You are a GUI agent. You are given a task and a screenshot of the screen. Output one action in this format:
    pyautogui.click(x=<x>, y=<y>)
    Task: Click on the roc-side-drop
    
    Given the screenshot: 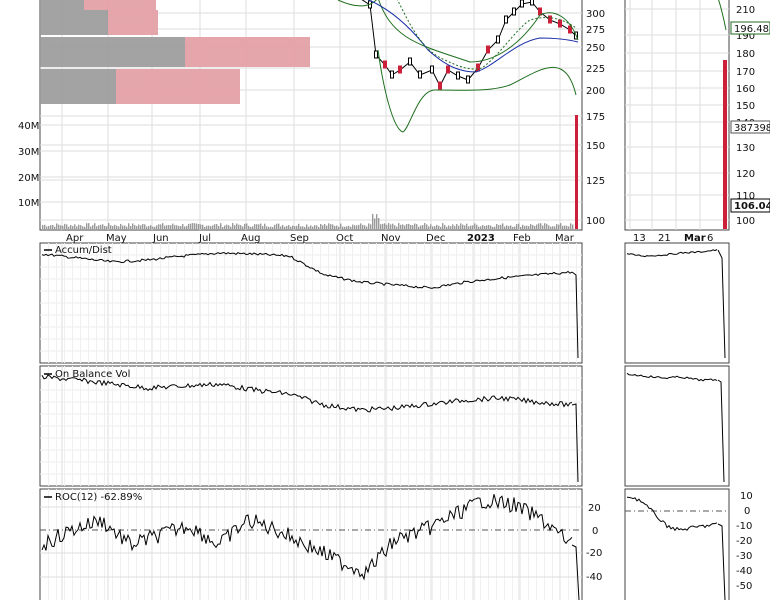 What is the action you would take?
    pyautogui.click(x=721, y=562)
    